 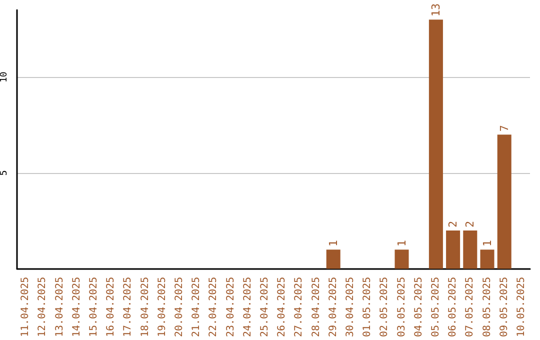 I want to click on y-tick-label: 5, so click(x=5, y=173).